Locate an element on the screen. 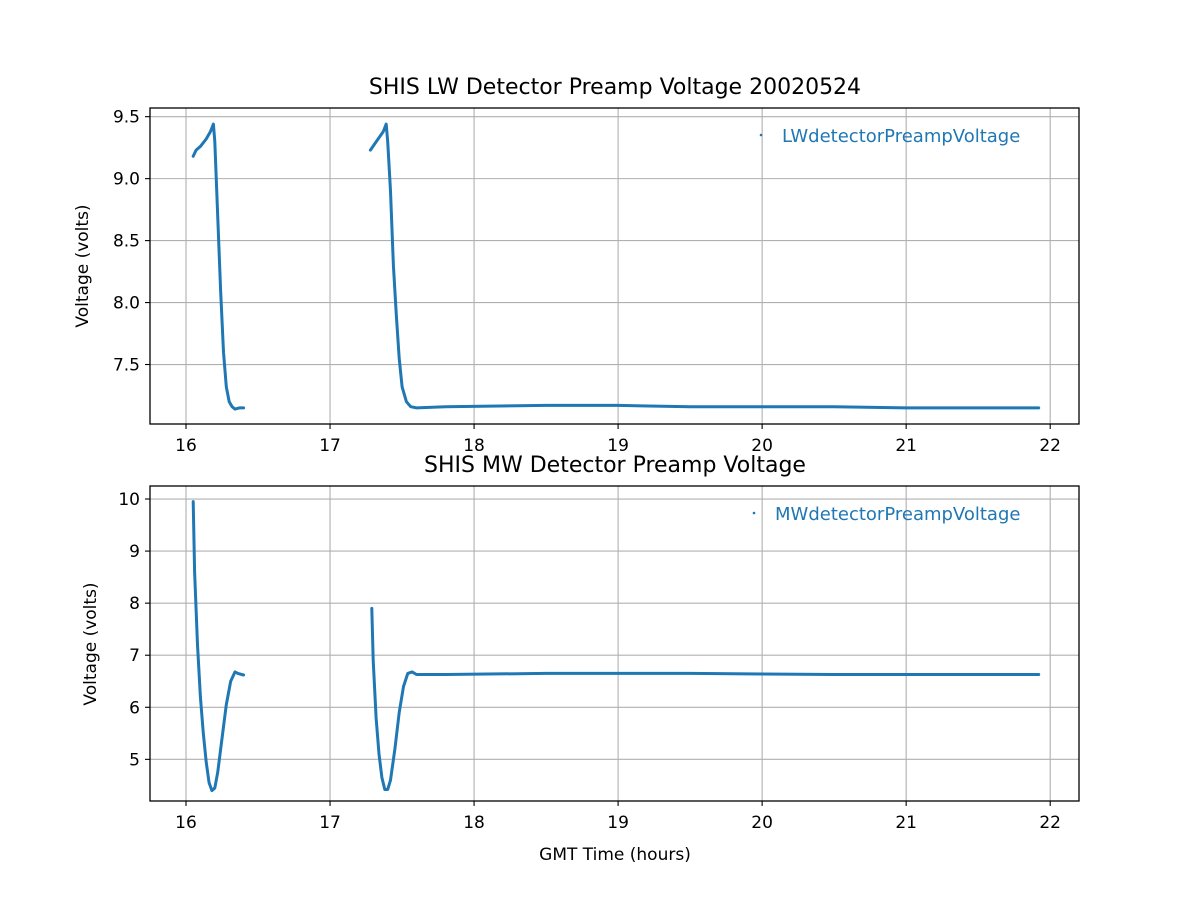 The height and width of the screenshot is (900, 1200). lw-x-tick-label: 18 is located at coordinates (474, 446).